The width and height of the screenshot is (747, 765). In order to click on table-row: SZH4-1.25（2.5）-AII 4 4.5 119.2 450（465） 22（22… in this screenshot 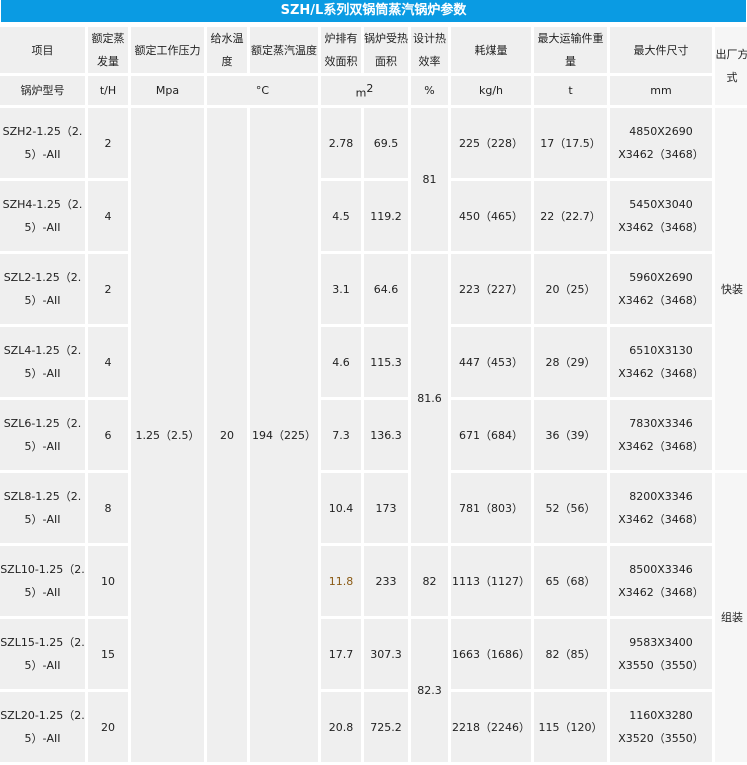, I will do `click(373, 216)`.